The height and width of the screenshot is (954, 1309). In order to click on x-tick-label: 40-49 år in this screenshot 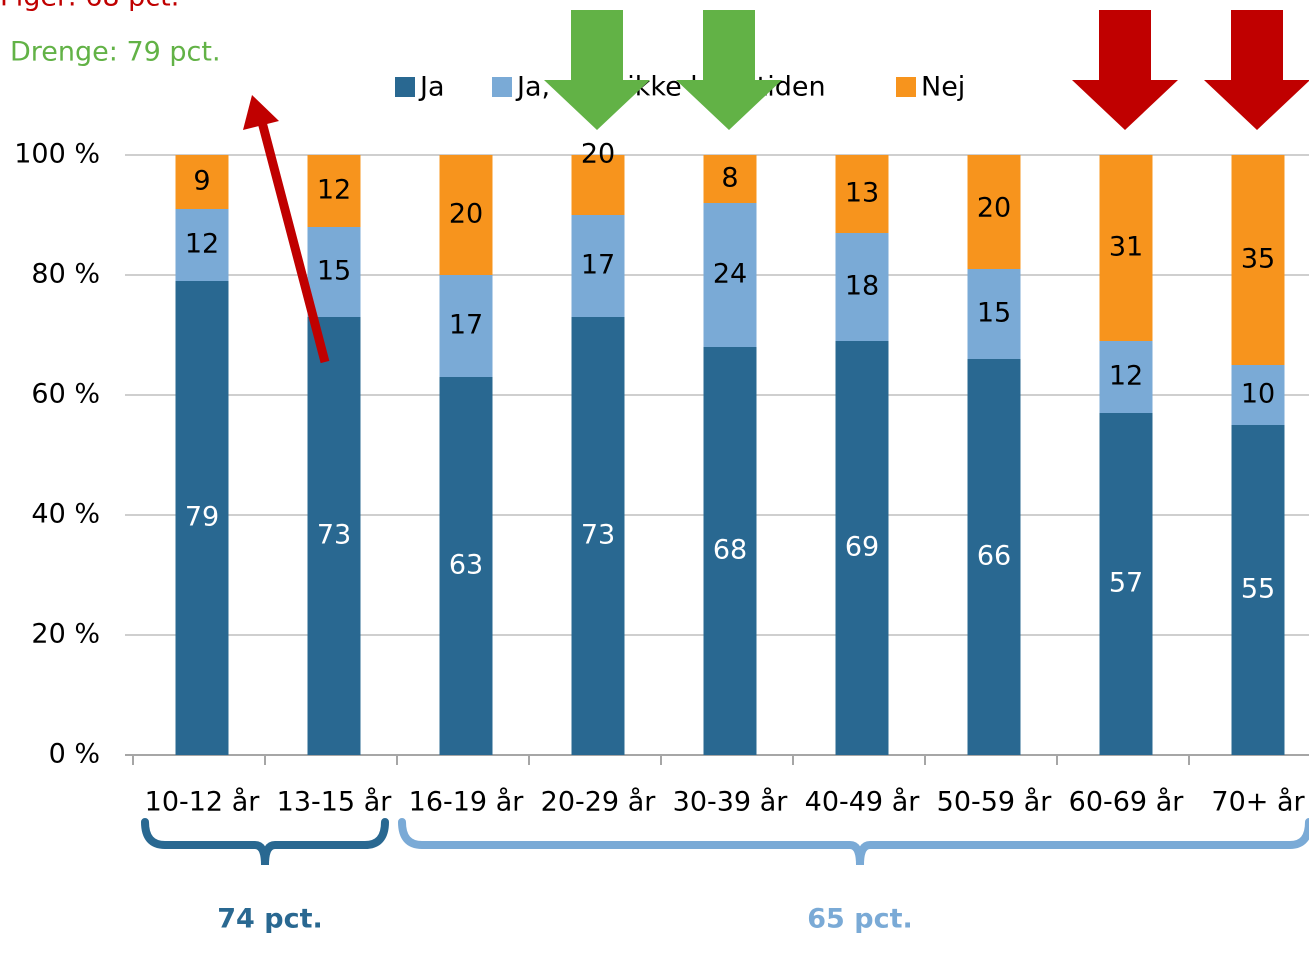, I will do `click(863, 802)`.